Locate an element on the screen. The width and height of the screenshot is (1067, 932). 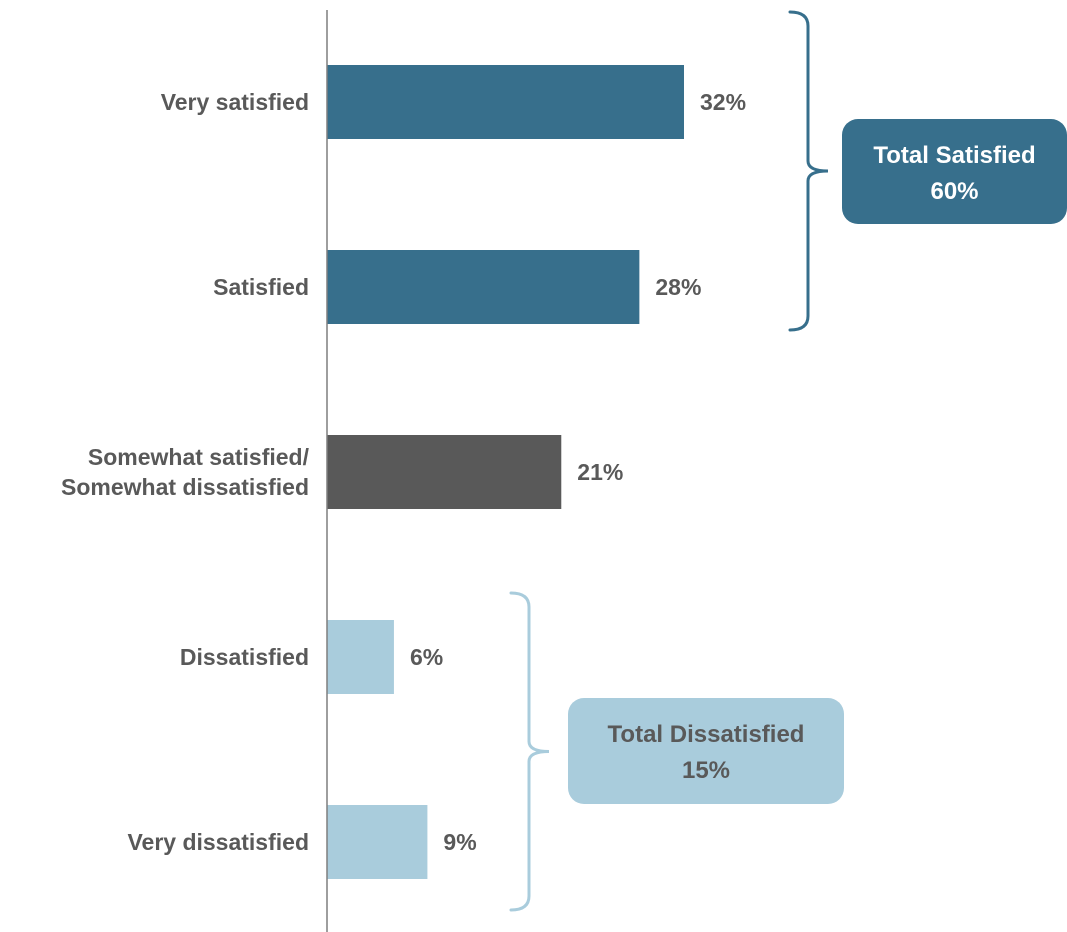
group-label-1: Total Dissatisfied is located at coordinates (706, 734).